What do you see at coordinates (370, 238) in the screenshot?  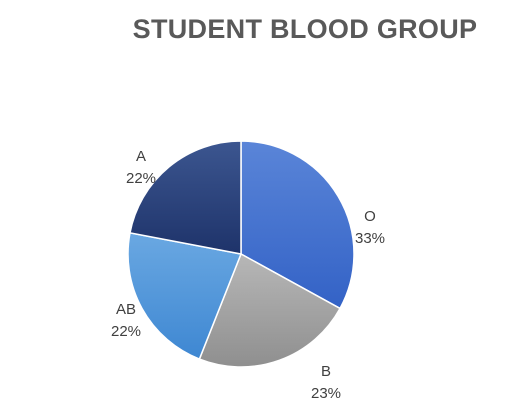 I see `slice-percent-o: 33%` at bounding box center [370, 238].